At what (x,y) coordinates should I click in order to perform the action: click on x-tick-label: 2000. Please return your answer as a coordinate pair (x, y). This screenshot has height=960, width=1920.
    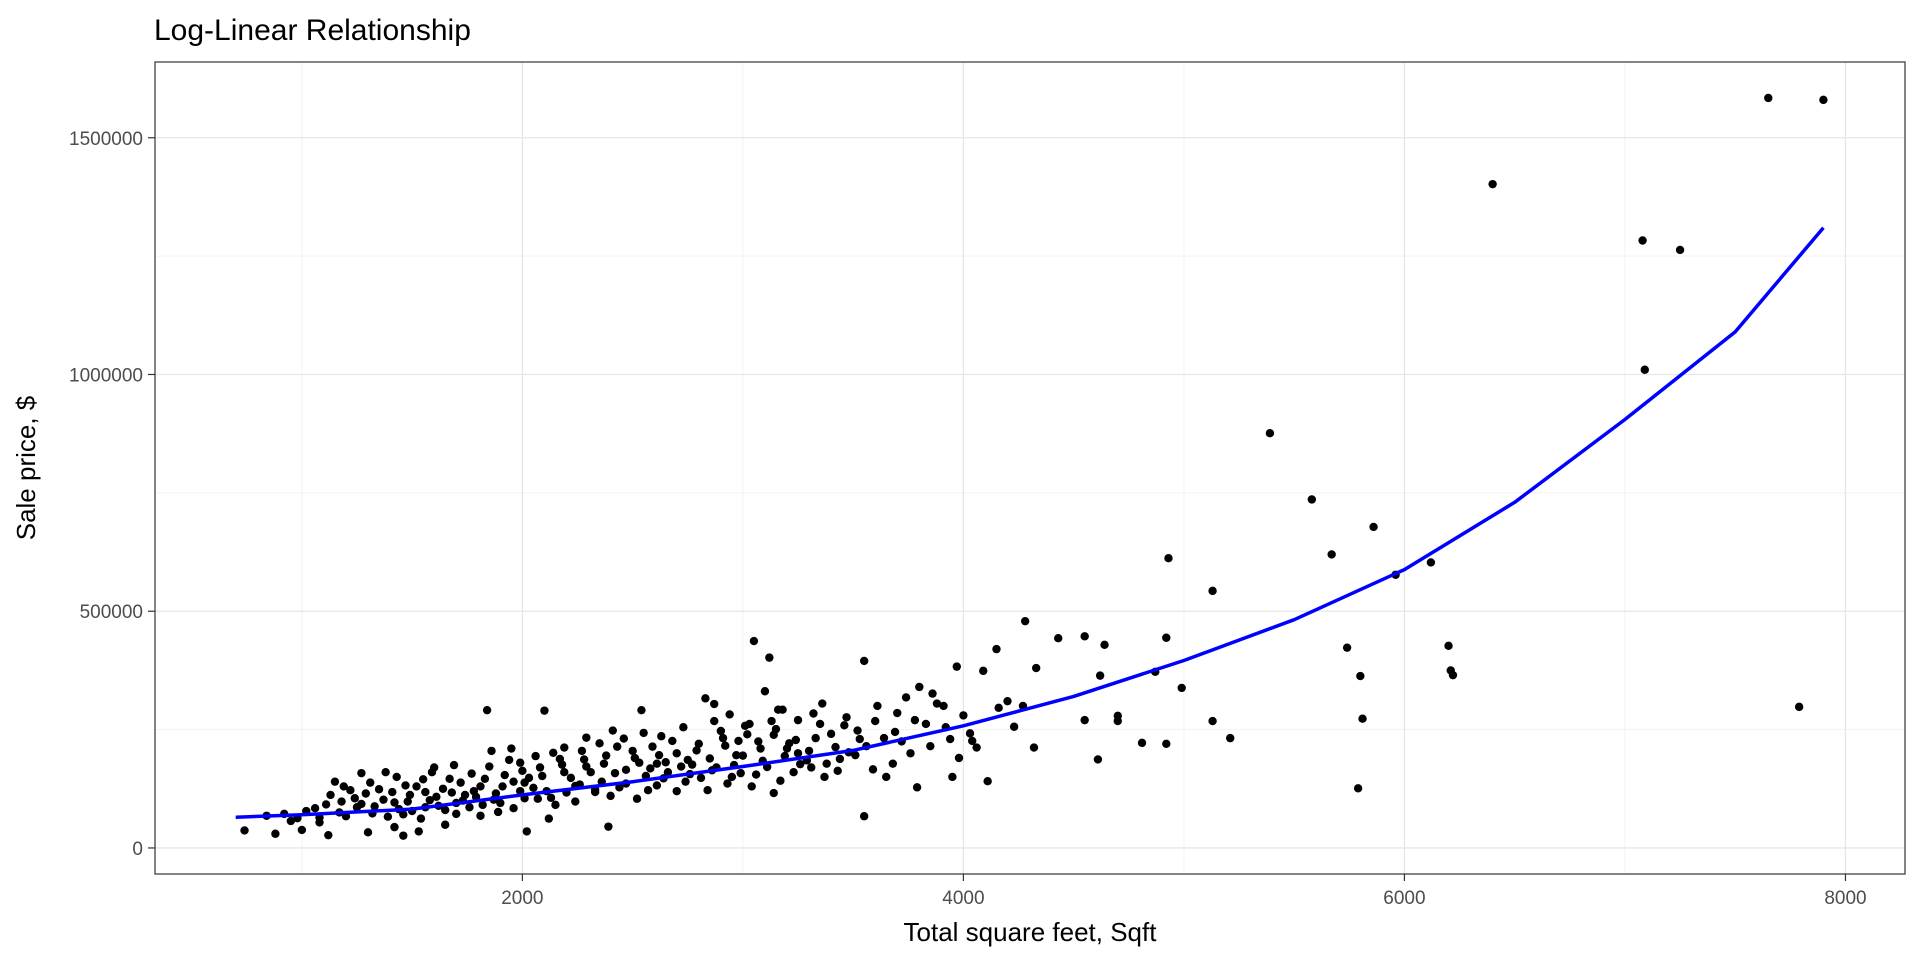
    Looking at the image, I should click on (522, 898).